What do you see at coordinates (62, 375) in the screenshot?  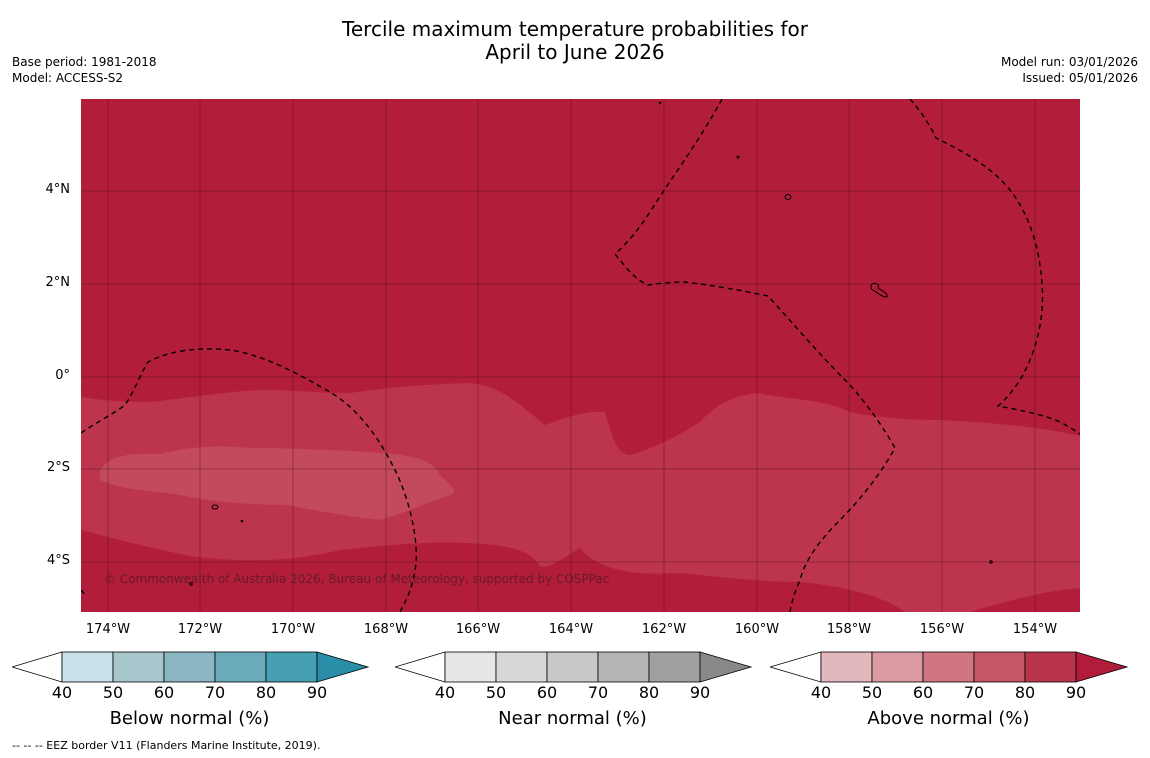 I see `lat-label: 0°` at bounding box center [62, 375].